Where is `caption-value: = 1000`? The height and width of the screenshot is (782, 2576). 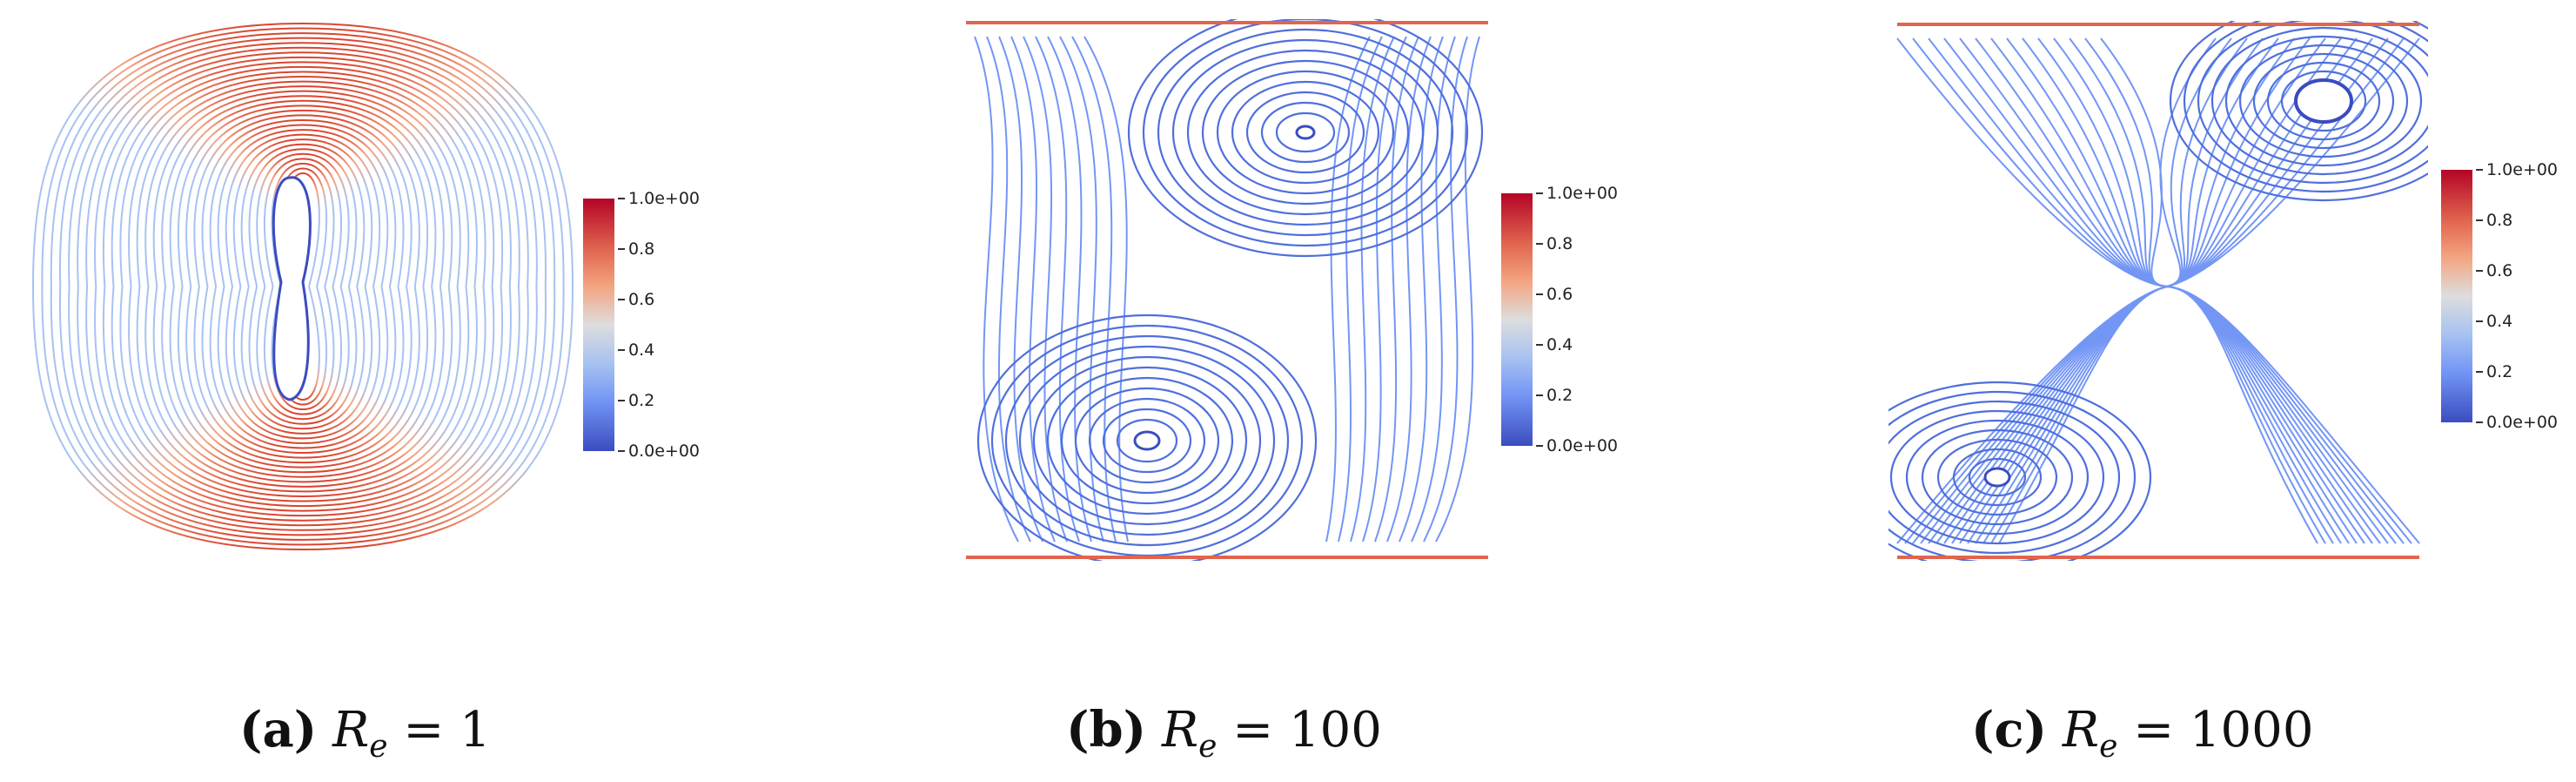 caption-value: = 1000 is located at coordinates (2223, 730).